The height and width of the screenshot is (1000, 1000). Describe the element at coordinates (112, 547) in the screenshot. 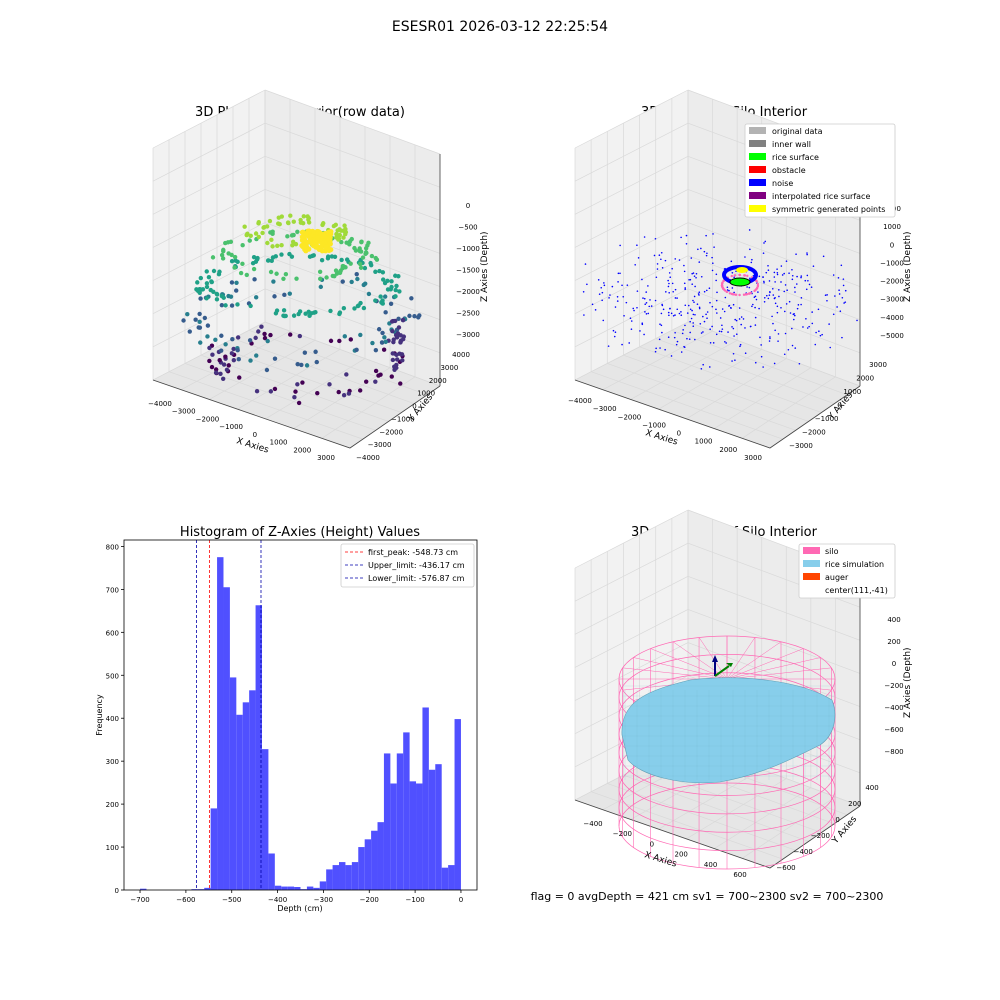

I see `histogram-y-tick: 800` at that location.